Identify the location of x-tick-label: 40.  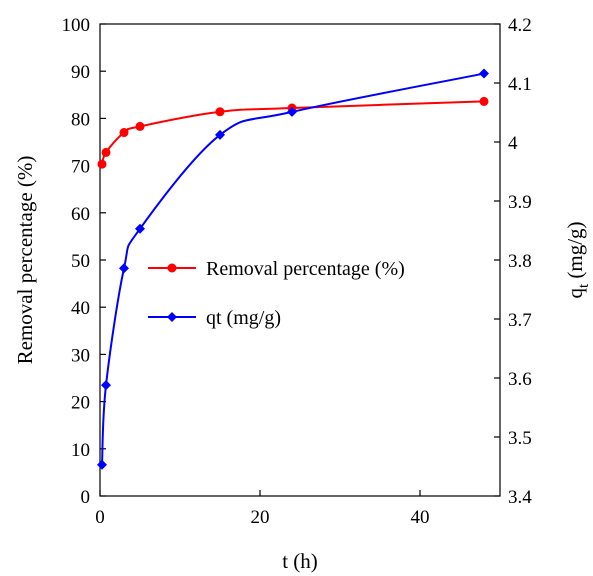
(420, 517).